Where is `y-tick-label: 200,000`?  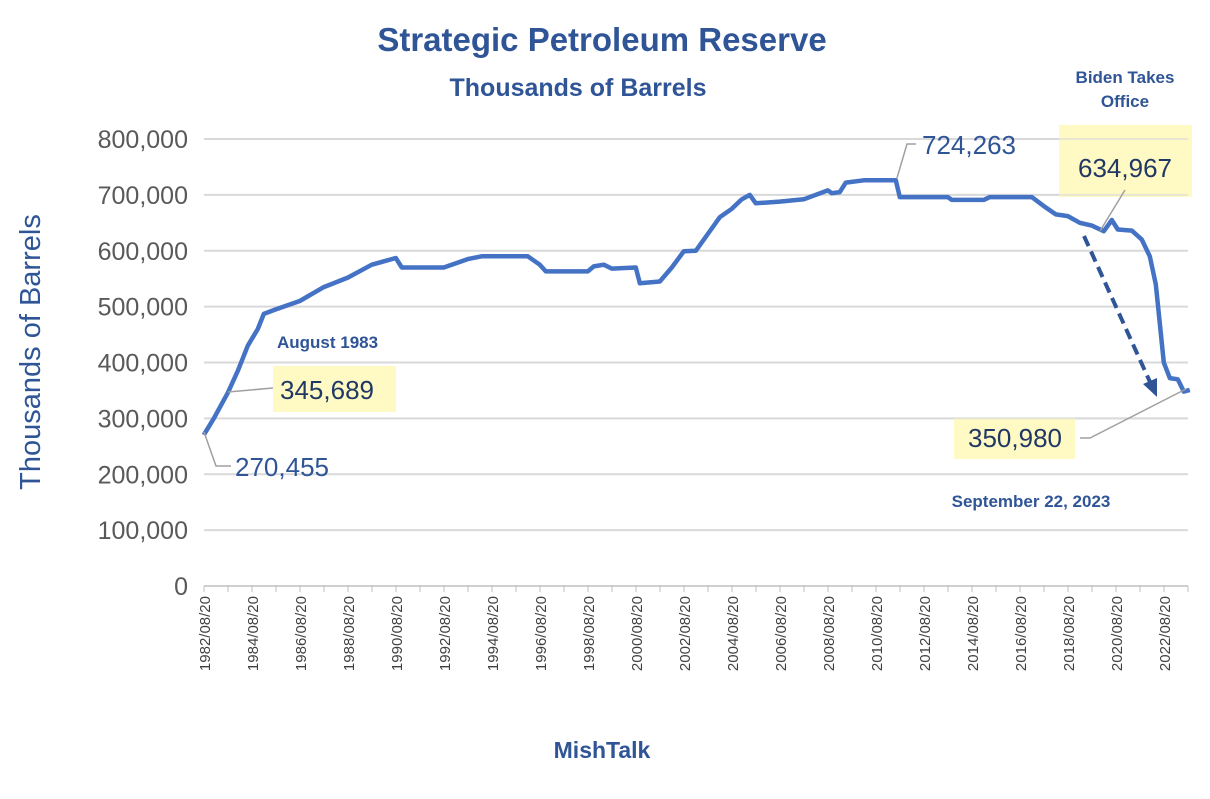 y-tick-label: 200,000 is located at coordinates (143, 475).